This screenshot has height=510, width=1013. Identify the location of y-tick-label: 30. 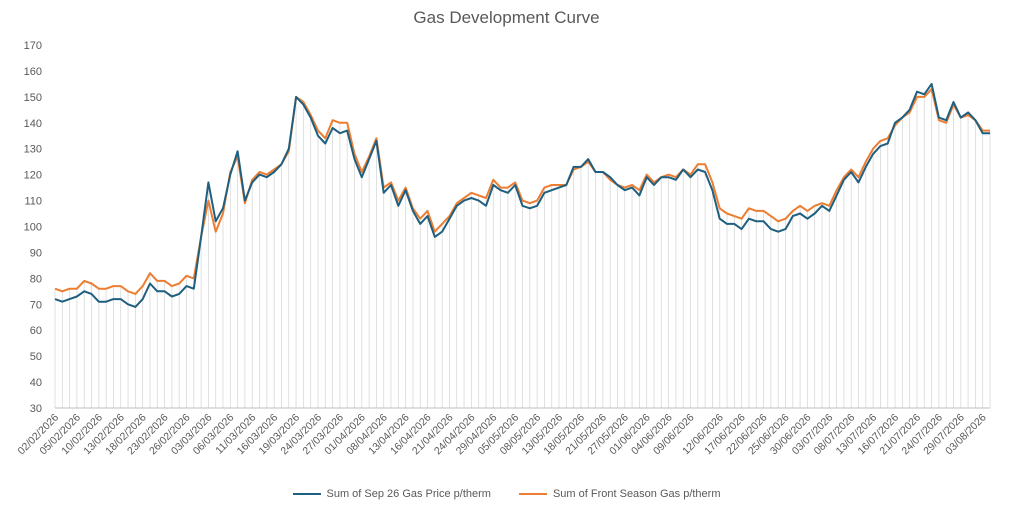
(36, 409).